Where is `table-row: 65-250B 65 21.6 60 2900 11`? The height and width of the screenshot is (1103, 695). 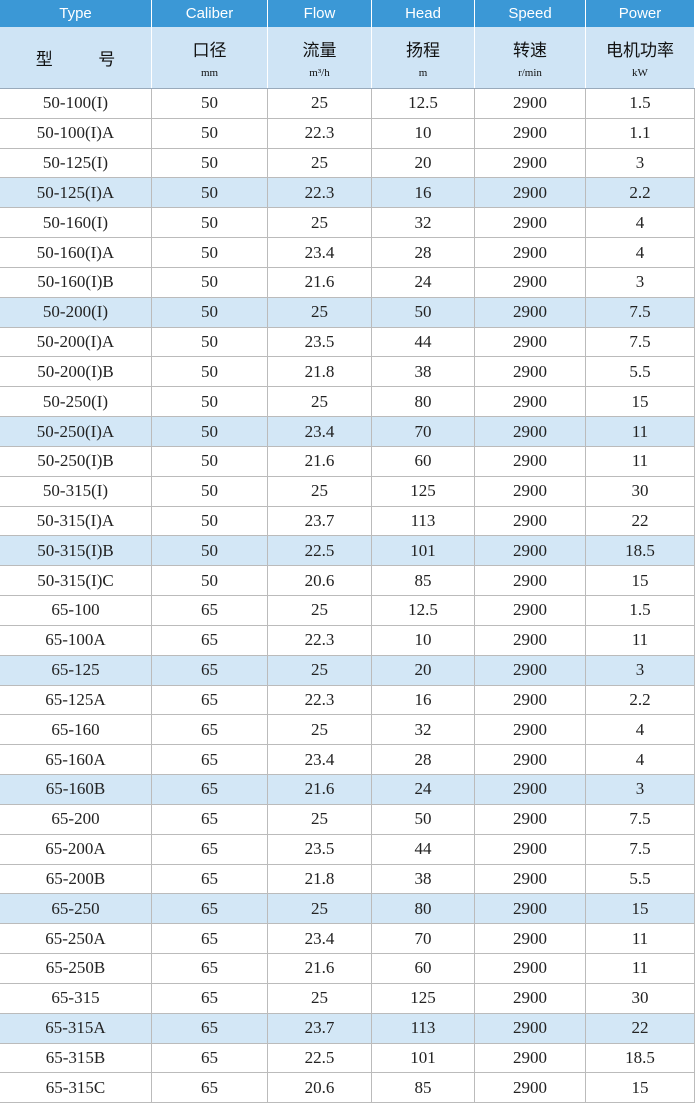 table-row: 65-250B 65 21.6 60 2900 11 is located at coordinates (347, 969).